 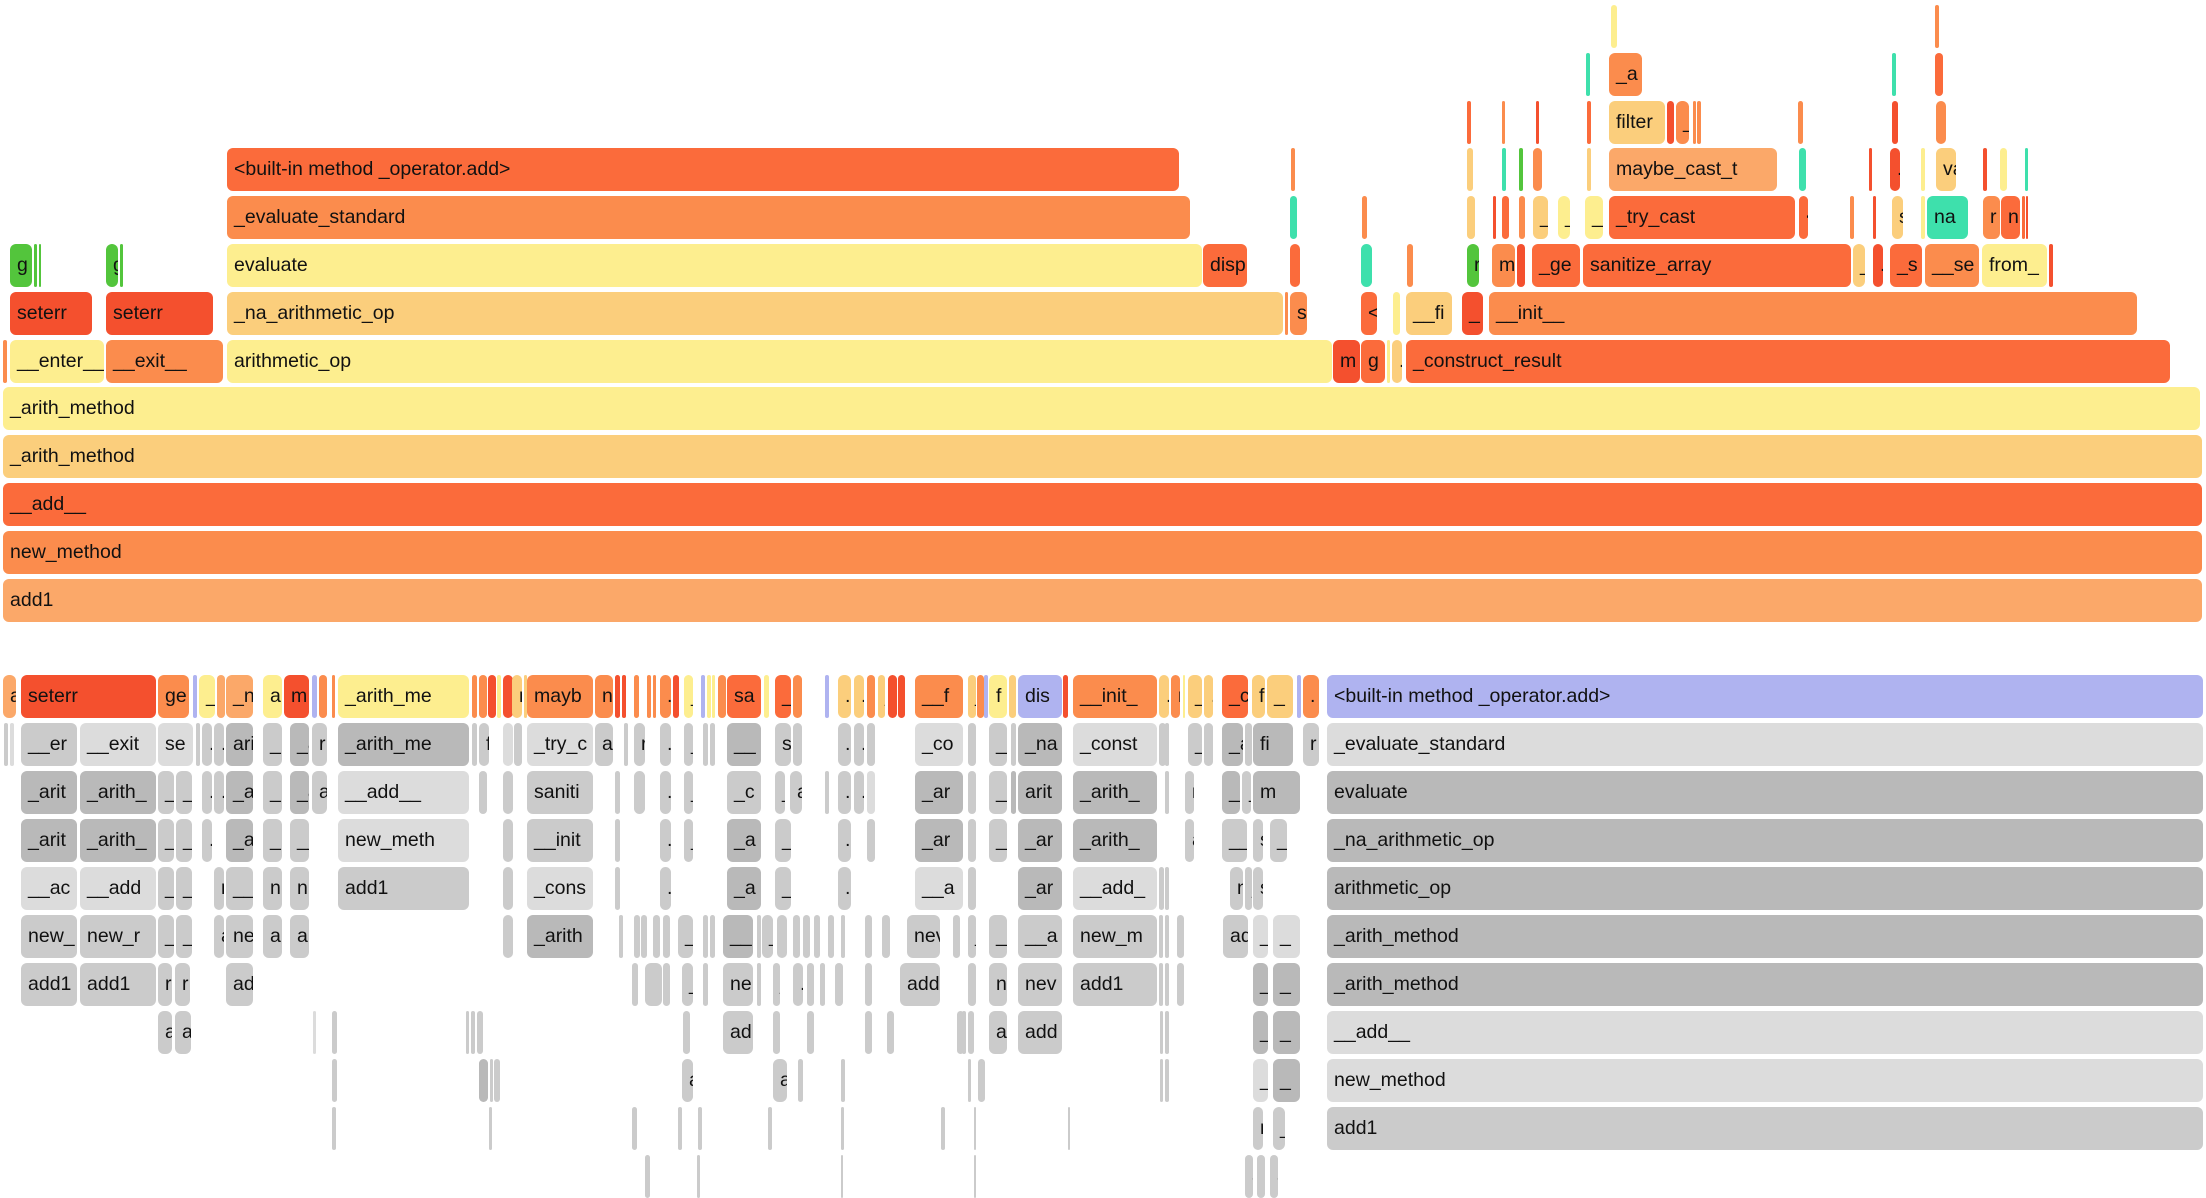 I want to click on flame-frame: m, so click(x=1276, y=792).